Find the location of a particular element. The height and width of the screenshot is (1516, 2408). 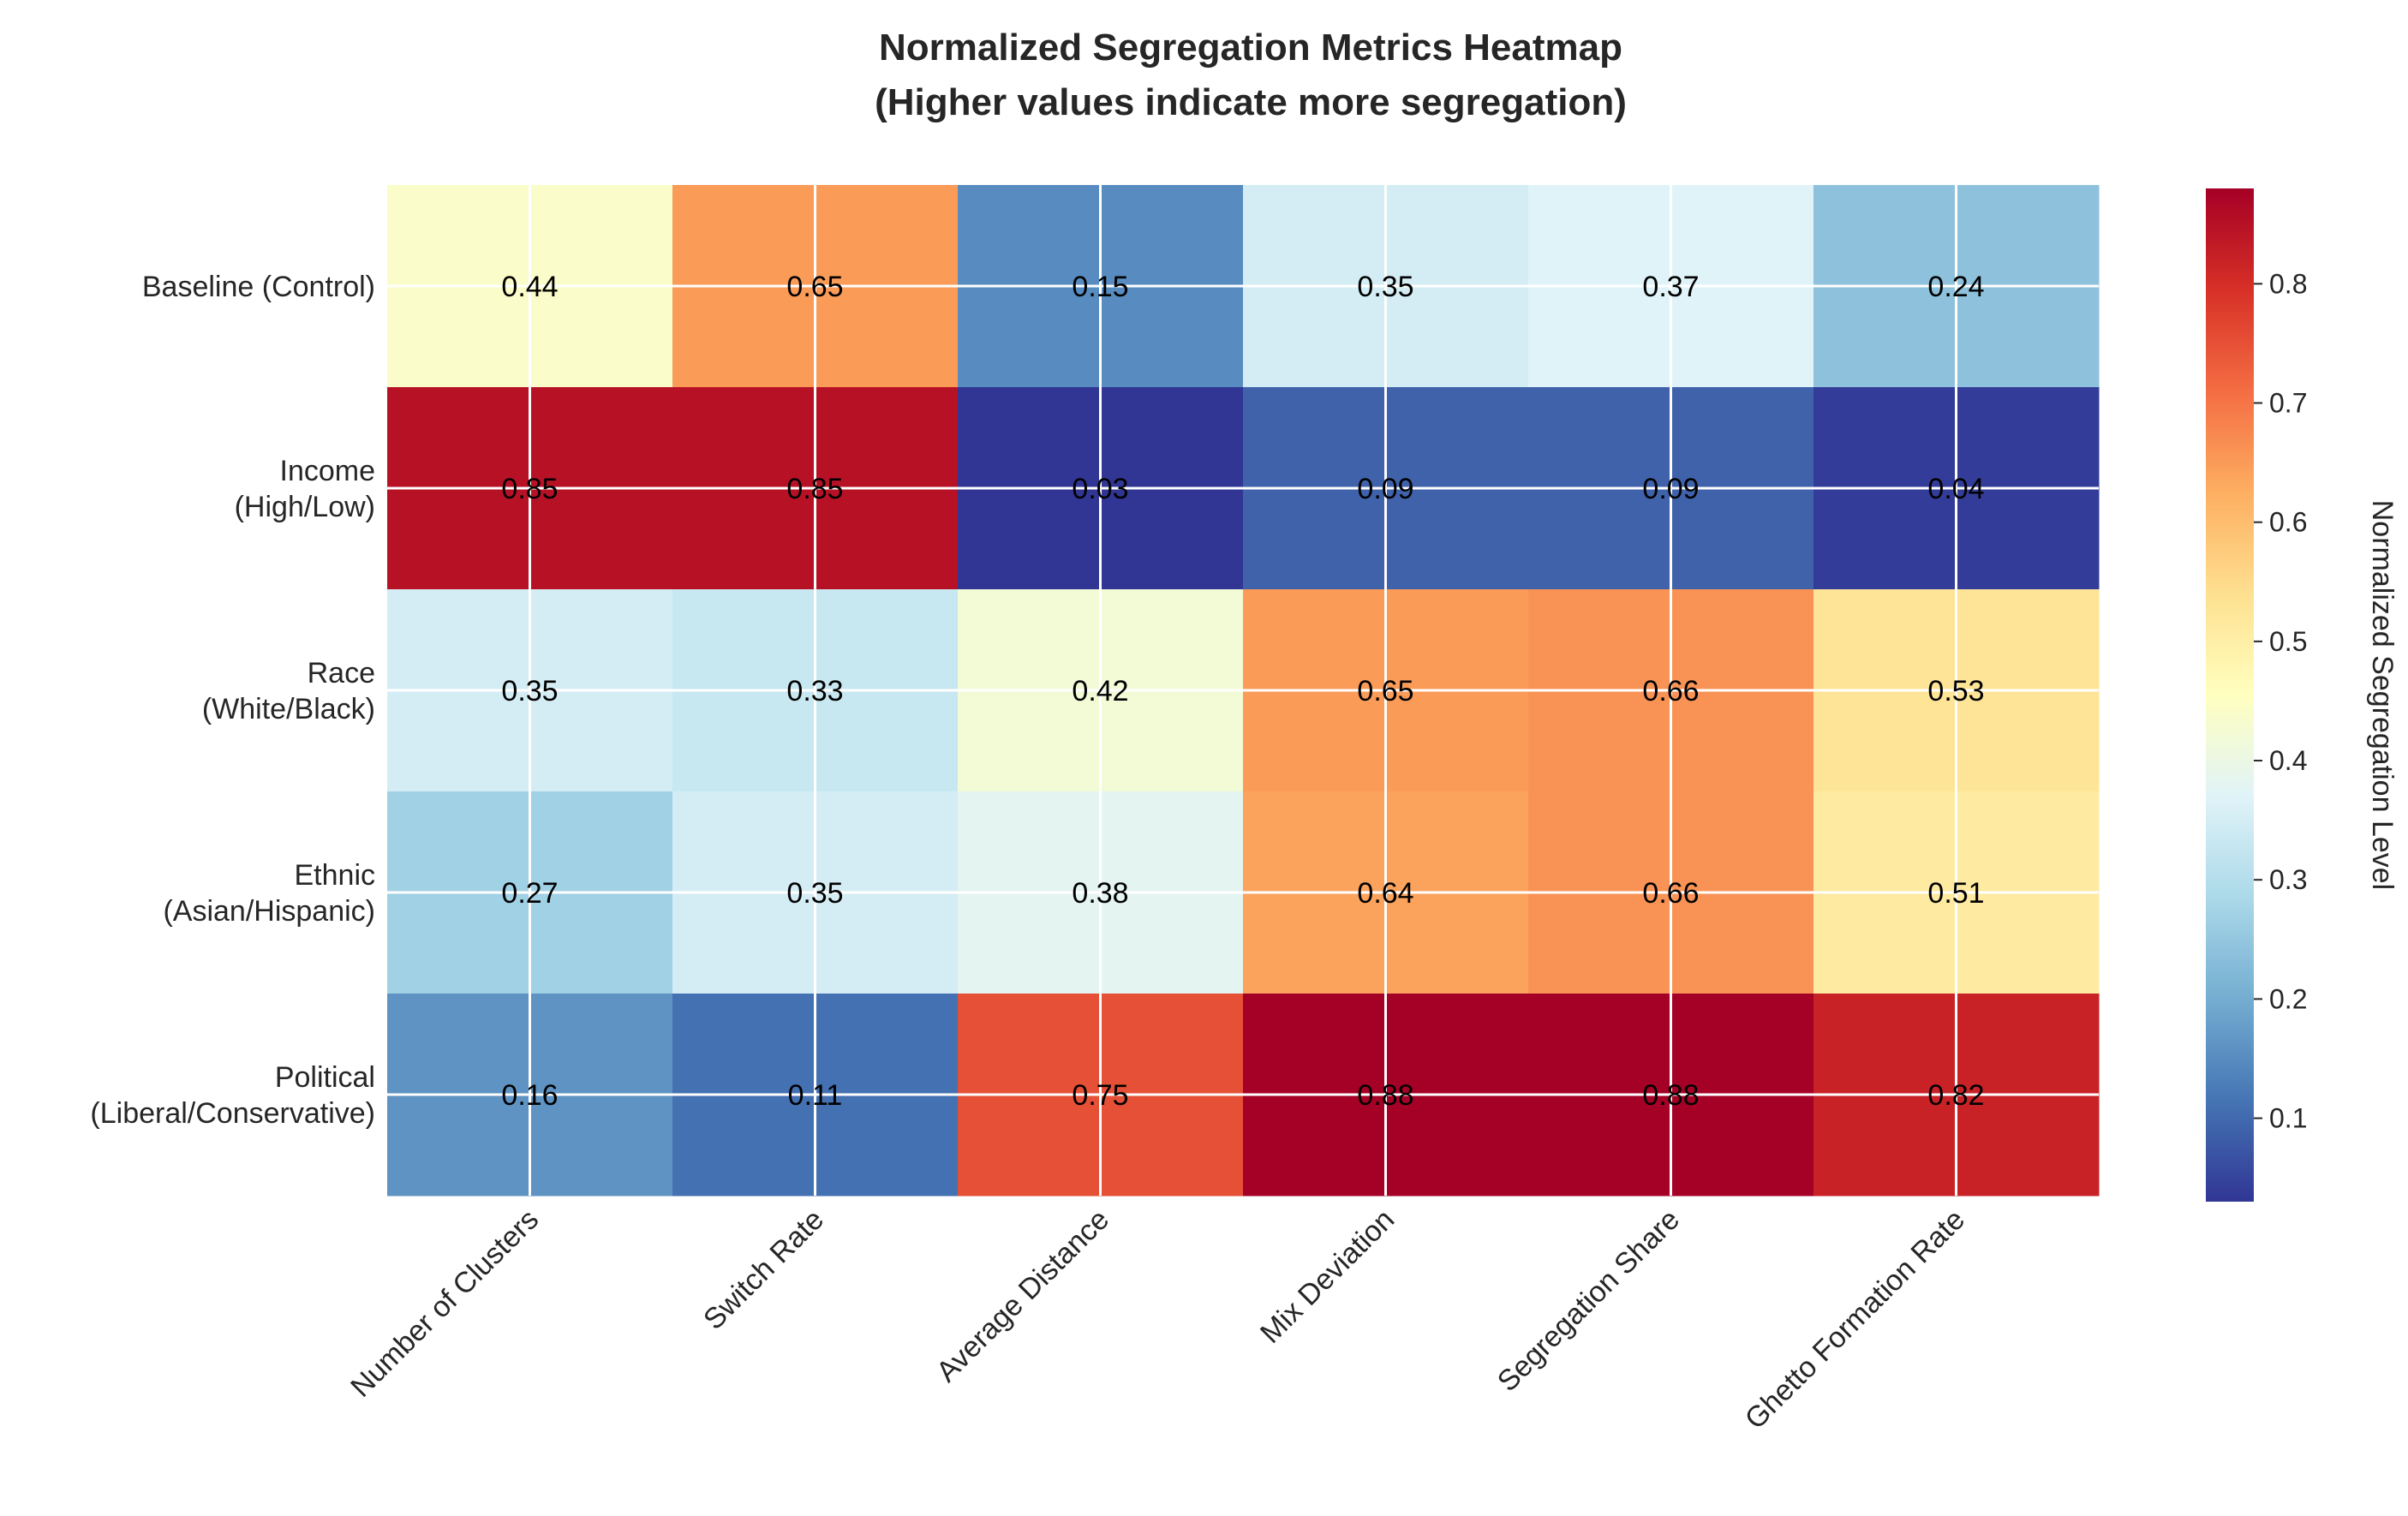

cell-value-label: 0.33 is located at coordinates (814, 691).